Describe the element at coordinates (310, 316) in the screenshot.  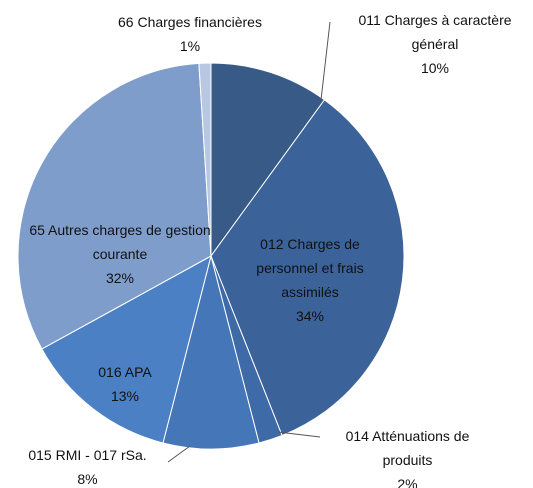
I see `value-label: 34%` at that location.